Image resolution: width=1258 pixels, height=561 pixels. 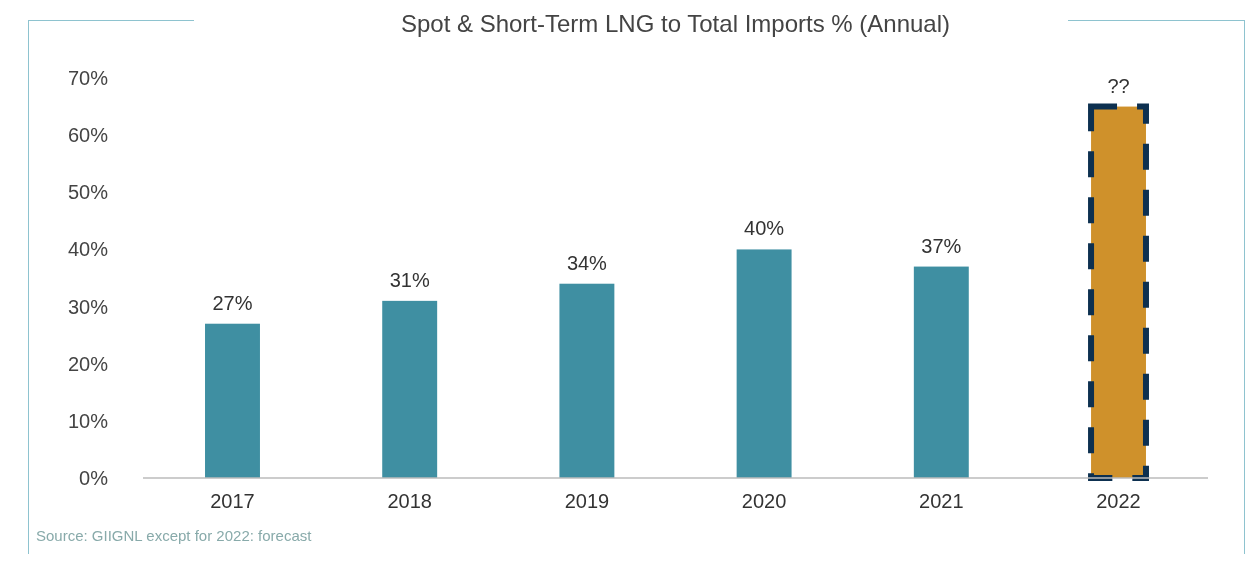 I want to click on data-label: 37%, so click(x=941, y=245).